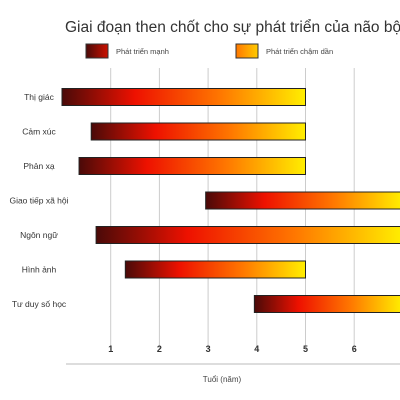 The width and height of the screenshot is (400, 400). What do you see at coordinates (247, 51) in the screenshot?
I see `legend-swatch-slow` at bounding box center [247, 51].